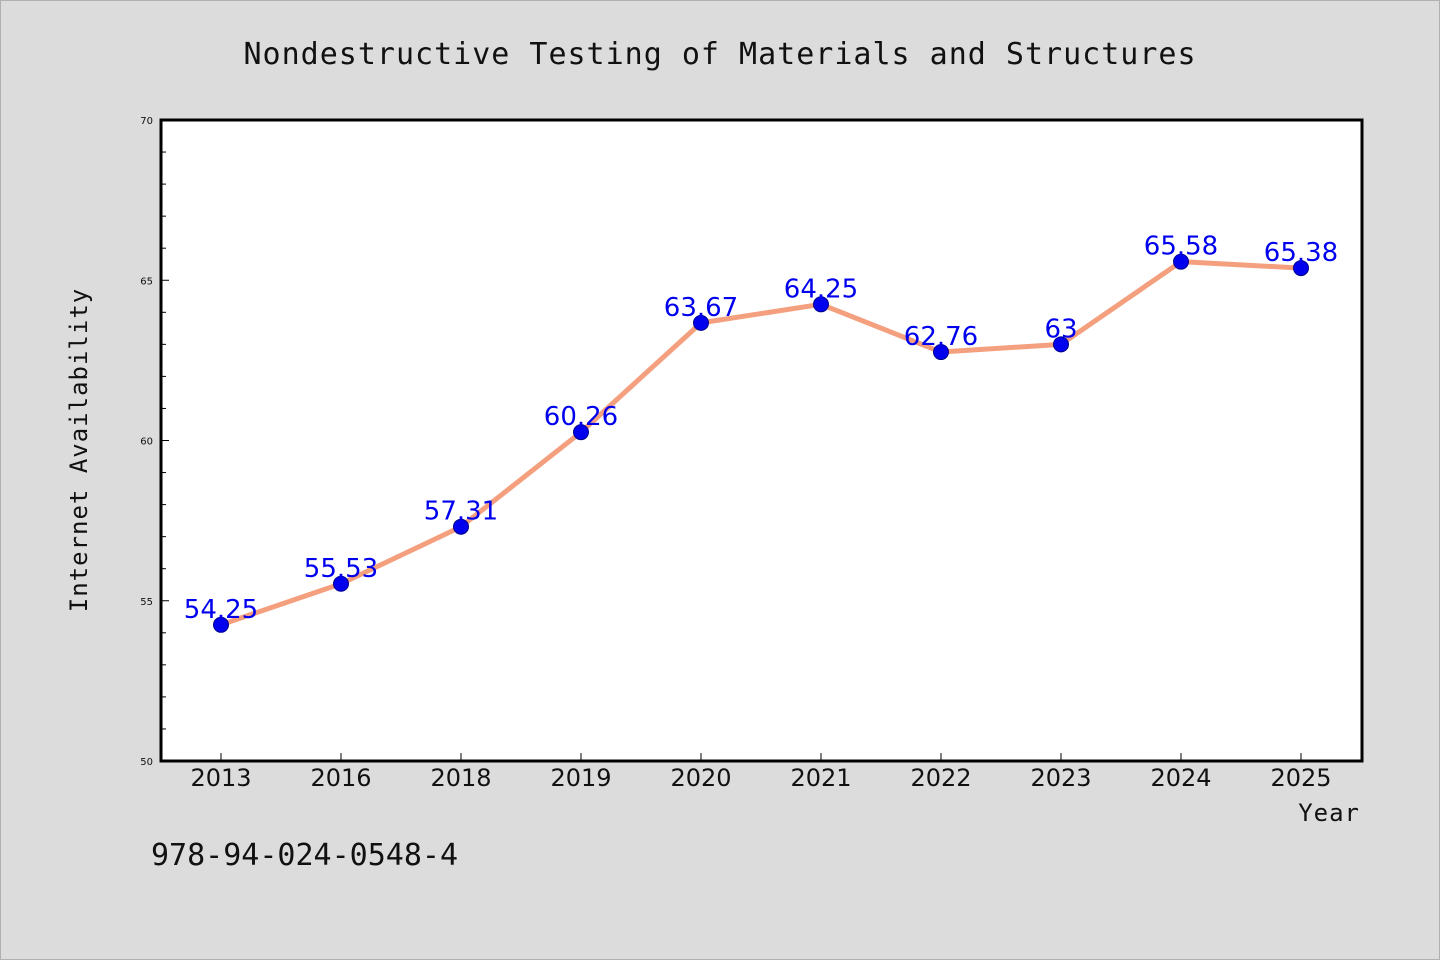  Describe the element at coordinates (221, 610) in the screenshot. I see `data-label: 54.25` at that location.